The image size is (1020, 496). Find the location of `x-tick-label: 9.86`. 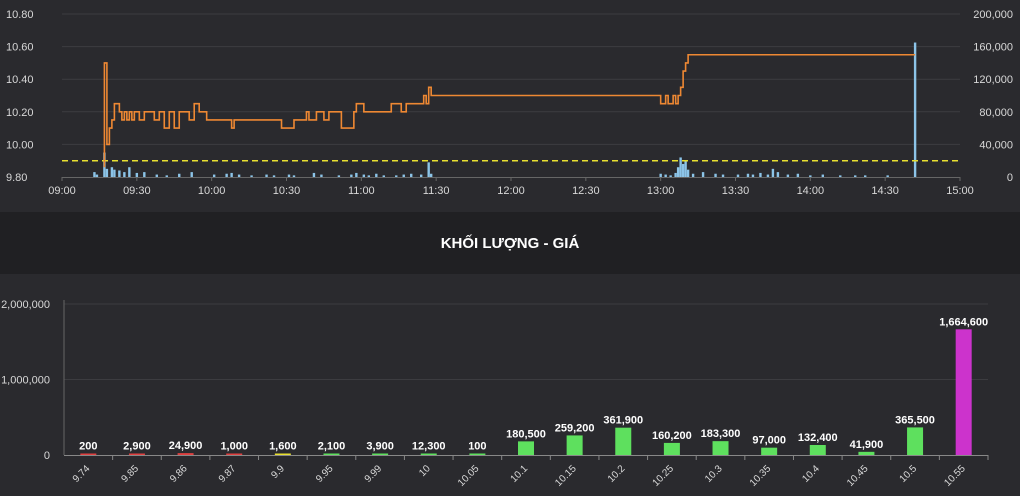

x-tick-label: 9.86 is located at coordinates (179, 474).